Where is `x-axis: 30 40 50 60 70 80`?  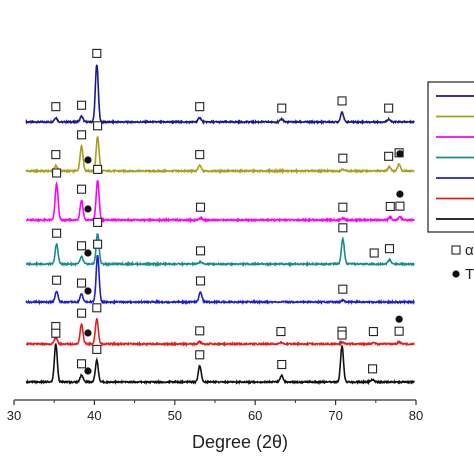
x-axis: 30 40 50 60 70 80 is located at coordinates (215, 411).